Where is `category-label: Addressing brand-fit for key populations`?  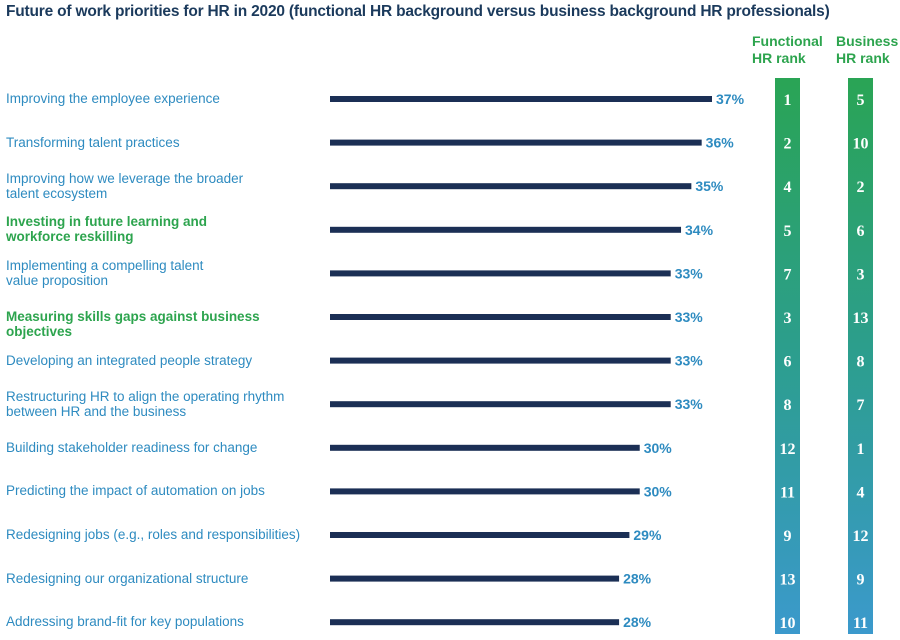
category-label: Addressing brand-fit for key populations is located at coordinates (166, 621).